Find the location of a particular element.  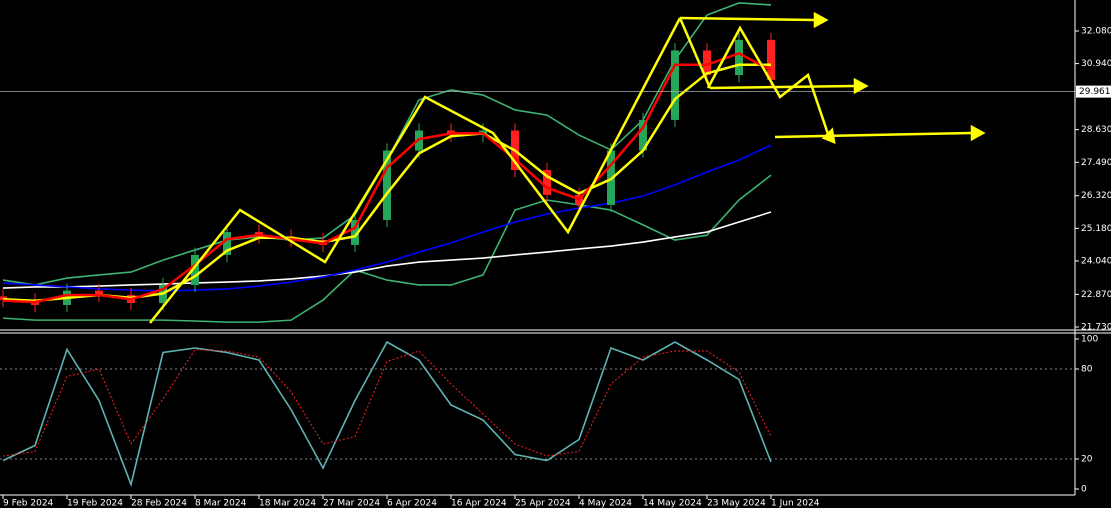

x-tick-label: 18 Mar 2024 is located at coordinates (287, 503).